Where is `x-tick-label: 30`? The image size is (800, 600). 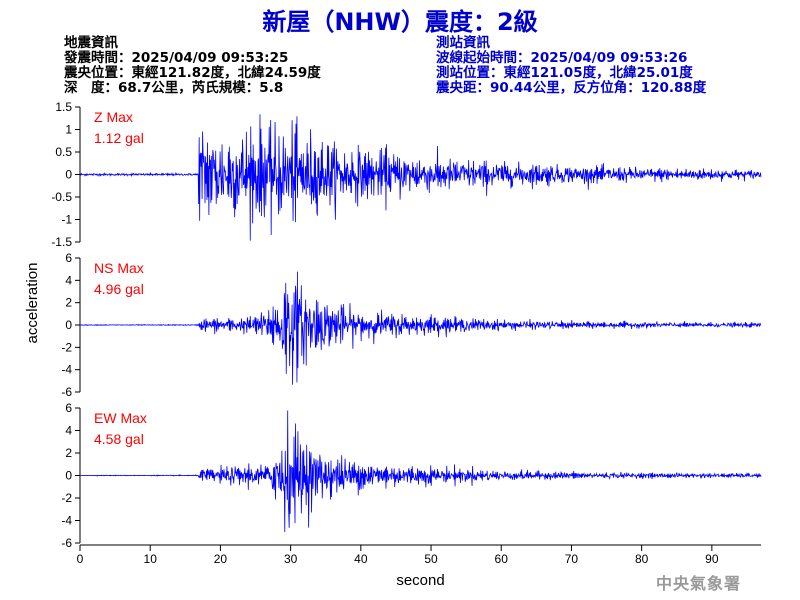
x-tick-label: 30 is located at coordinates (291, 559).